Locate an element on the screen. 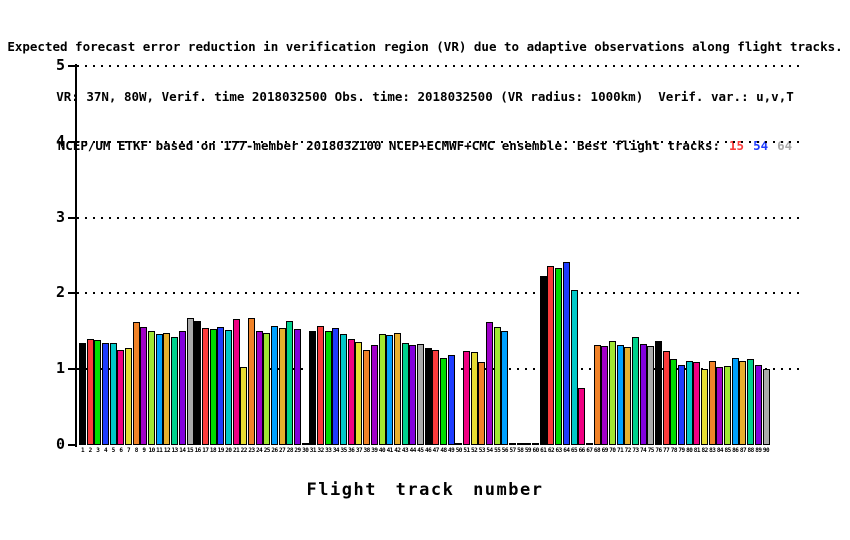 Image resolution: width=850 pixels, height=540 pixels. x-tick-label-68: 68 is located at coordinates (597, 450).